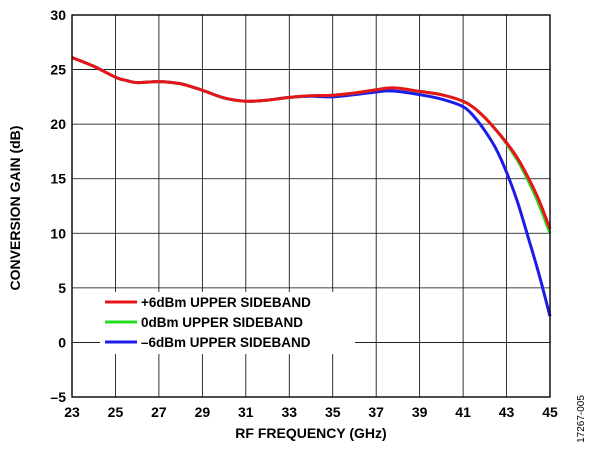 Image resolution: width=589 pixels, height=449 pixels. What do you see at coordinates (58, 397) in the screenshot?
I see `y-tick-label: –5` at bounding box center [58, 397].